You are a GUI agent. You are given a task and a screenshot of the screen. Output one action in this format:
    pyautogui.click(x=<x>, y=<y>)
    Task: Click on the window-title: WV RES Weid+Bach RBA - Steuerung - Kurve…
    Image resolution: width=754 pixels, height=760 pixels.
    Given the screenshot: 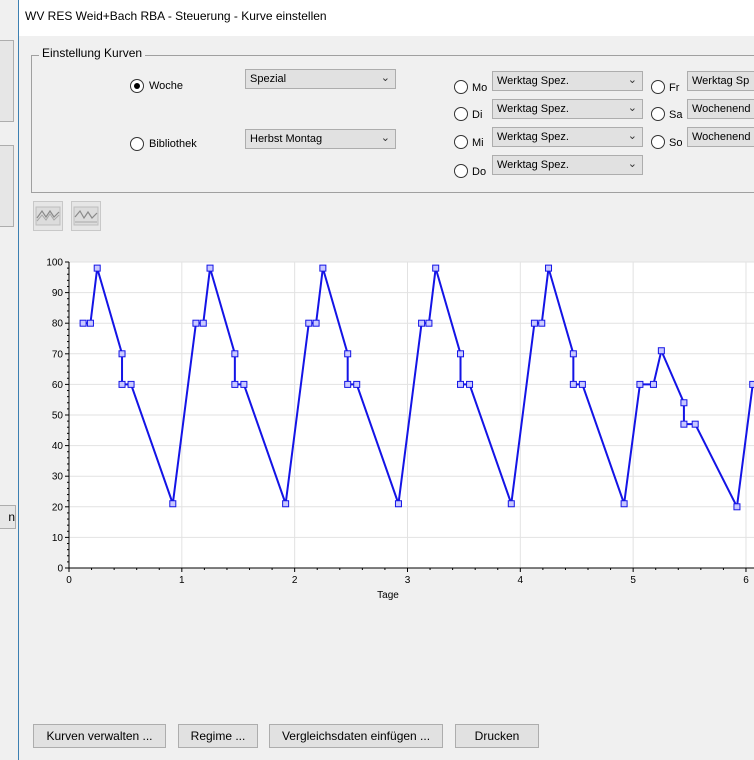 What is the action you would take?
    pyautogui.click(x=176, y=16)
    